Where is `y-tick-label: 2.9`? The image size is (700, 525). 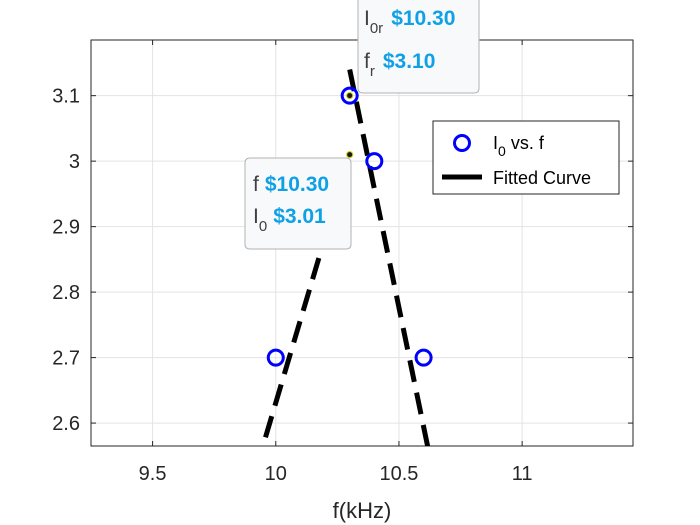 y-tick-label: 2.9 is located at coordinates (66, 228).